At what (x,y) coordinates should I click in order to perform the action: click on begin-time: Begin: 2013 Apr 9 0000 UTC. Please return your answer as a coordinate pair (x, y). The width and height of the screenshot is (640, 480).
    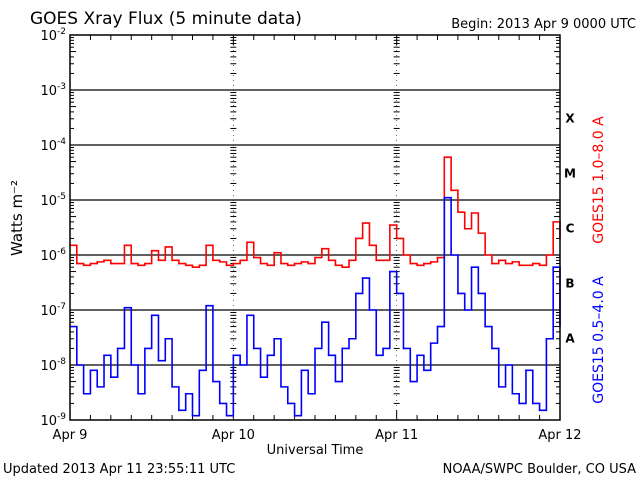
    Looking at the image, I should click on (543, 24).